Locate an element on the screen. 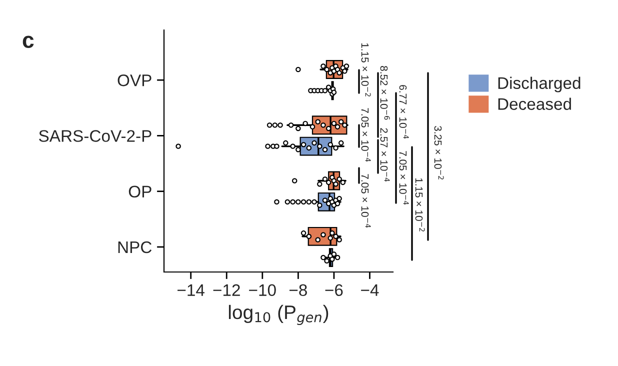 This screenshot has height=366, width=618. legend-label: Discharged is located at coordinates (539, 84).